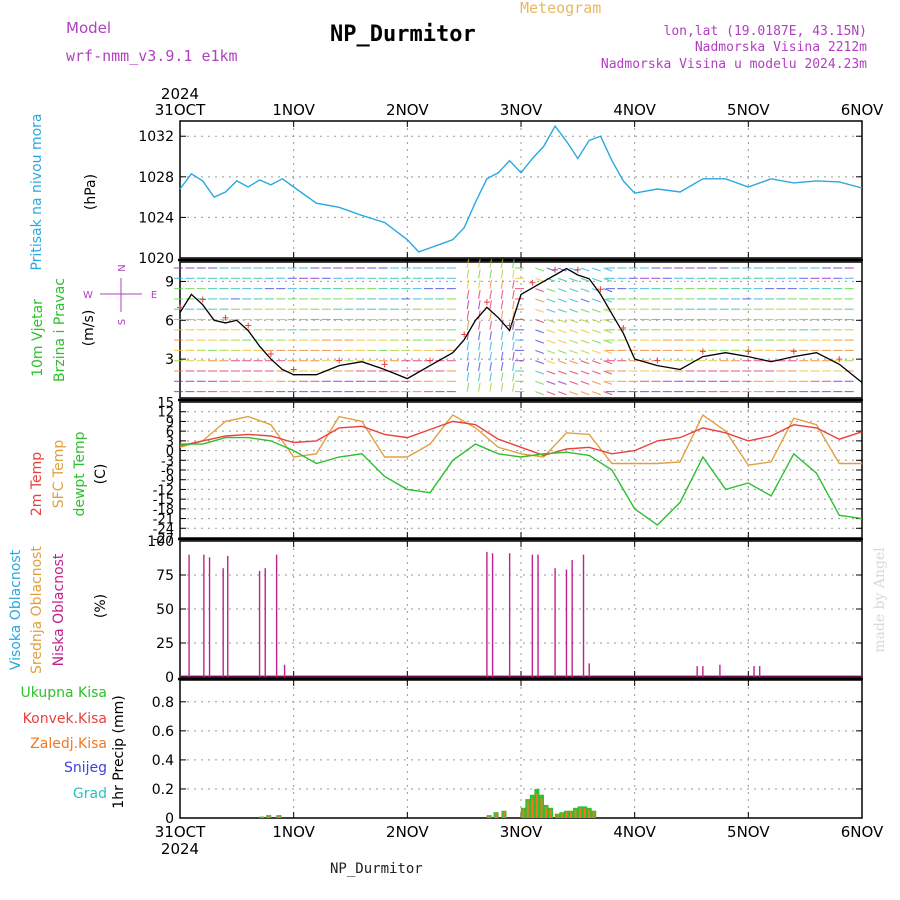 This screenshot has height=900, width=900. I want to click on y-tick-label: 12, so click(165, 413).